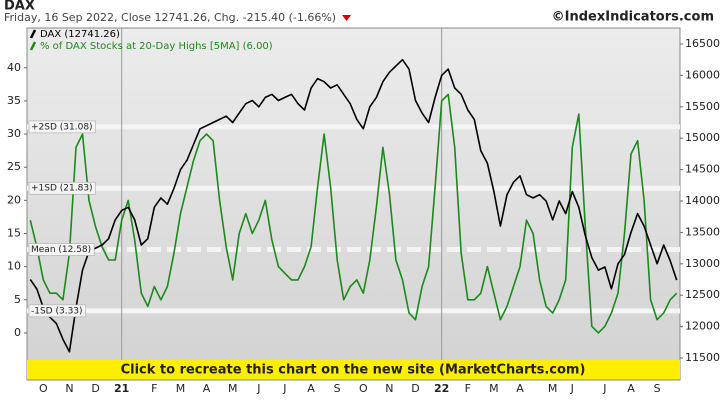 The width and height of the screenshot is (720, 400). I want to click on y-tick-label: 25, so click(14, 166).